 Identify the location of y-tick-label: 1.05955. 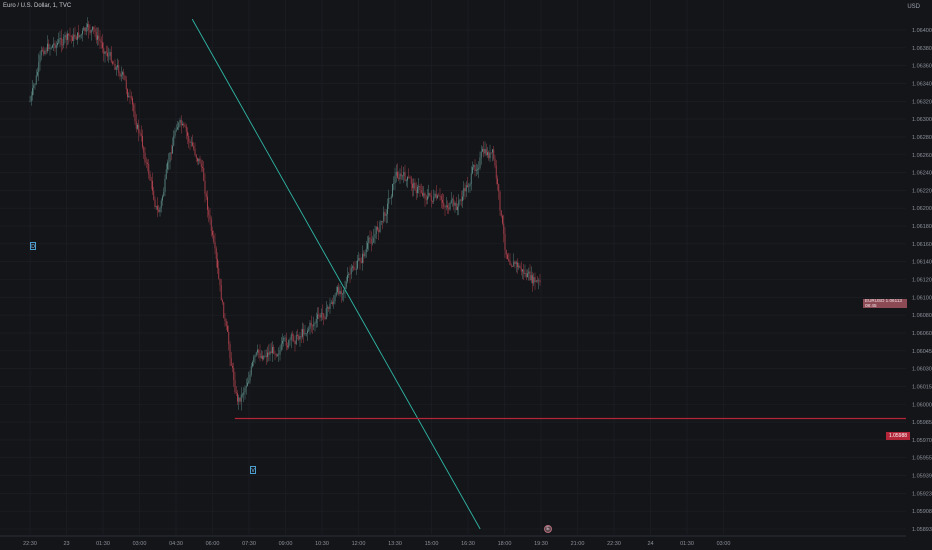
(922, 459).